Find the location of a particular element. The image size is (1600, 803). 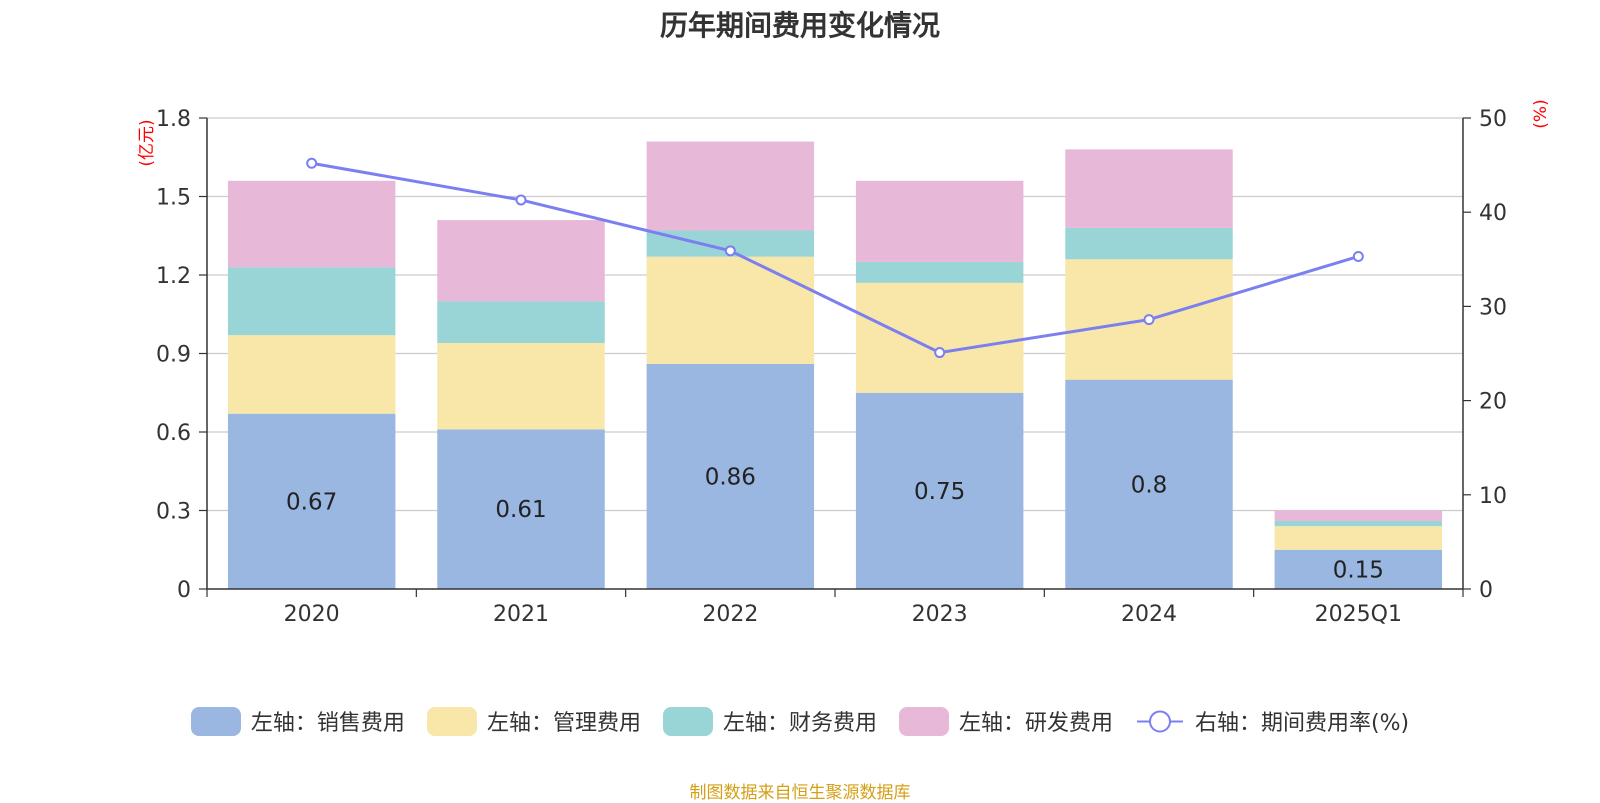

bar-data-label: 0.86 is located at coordinates (730, 477).